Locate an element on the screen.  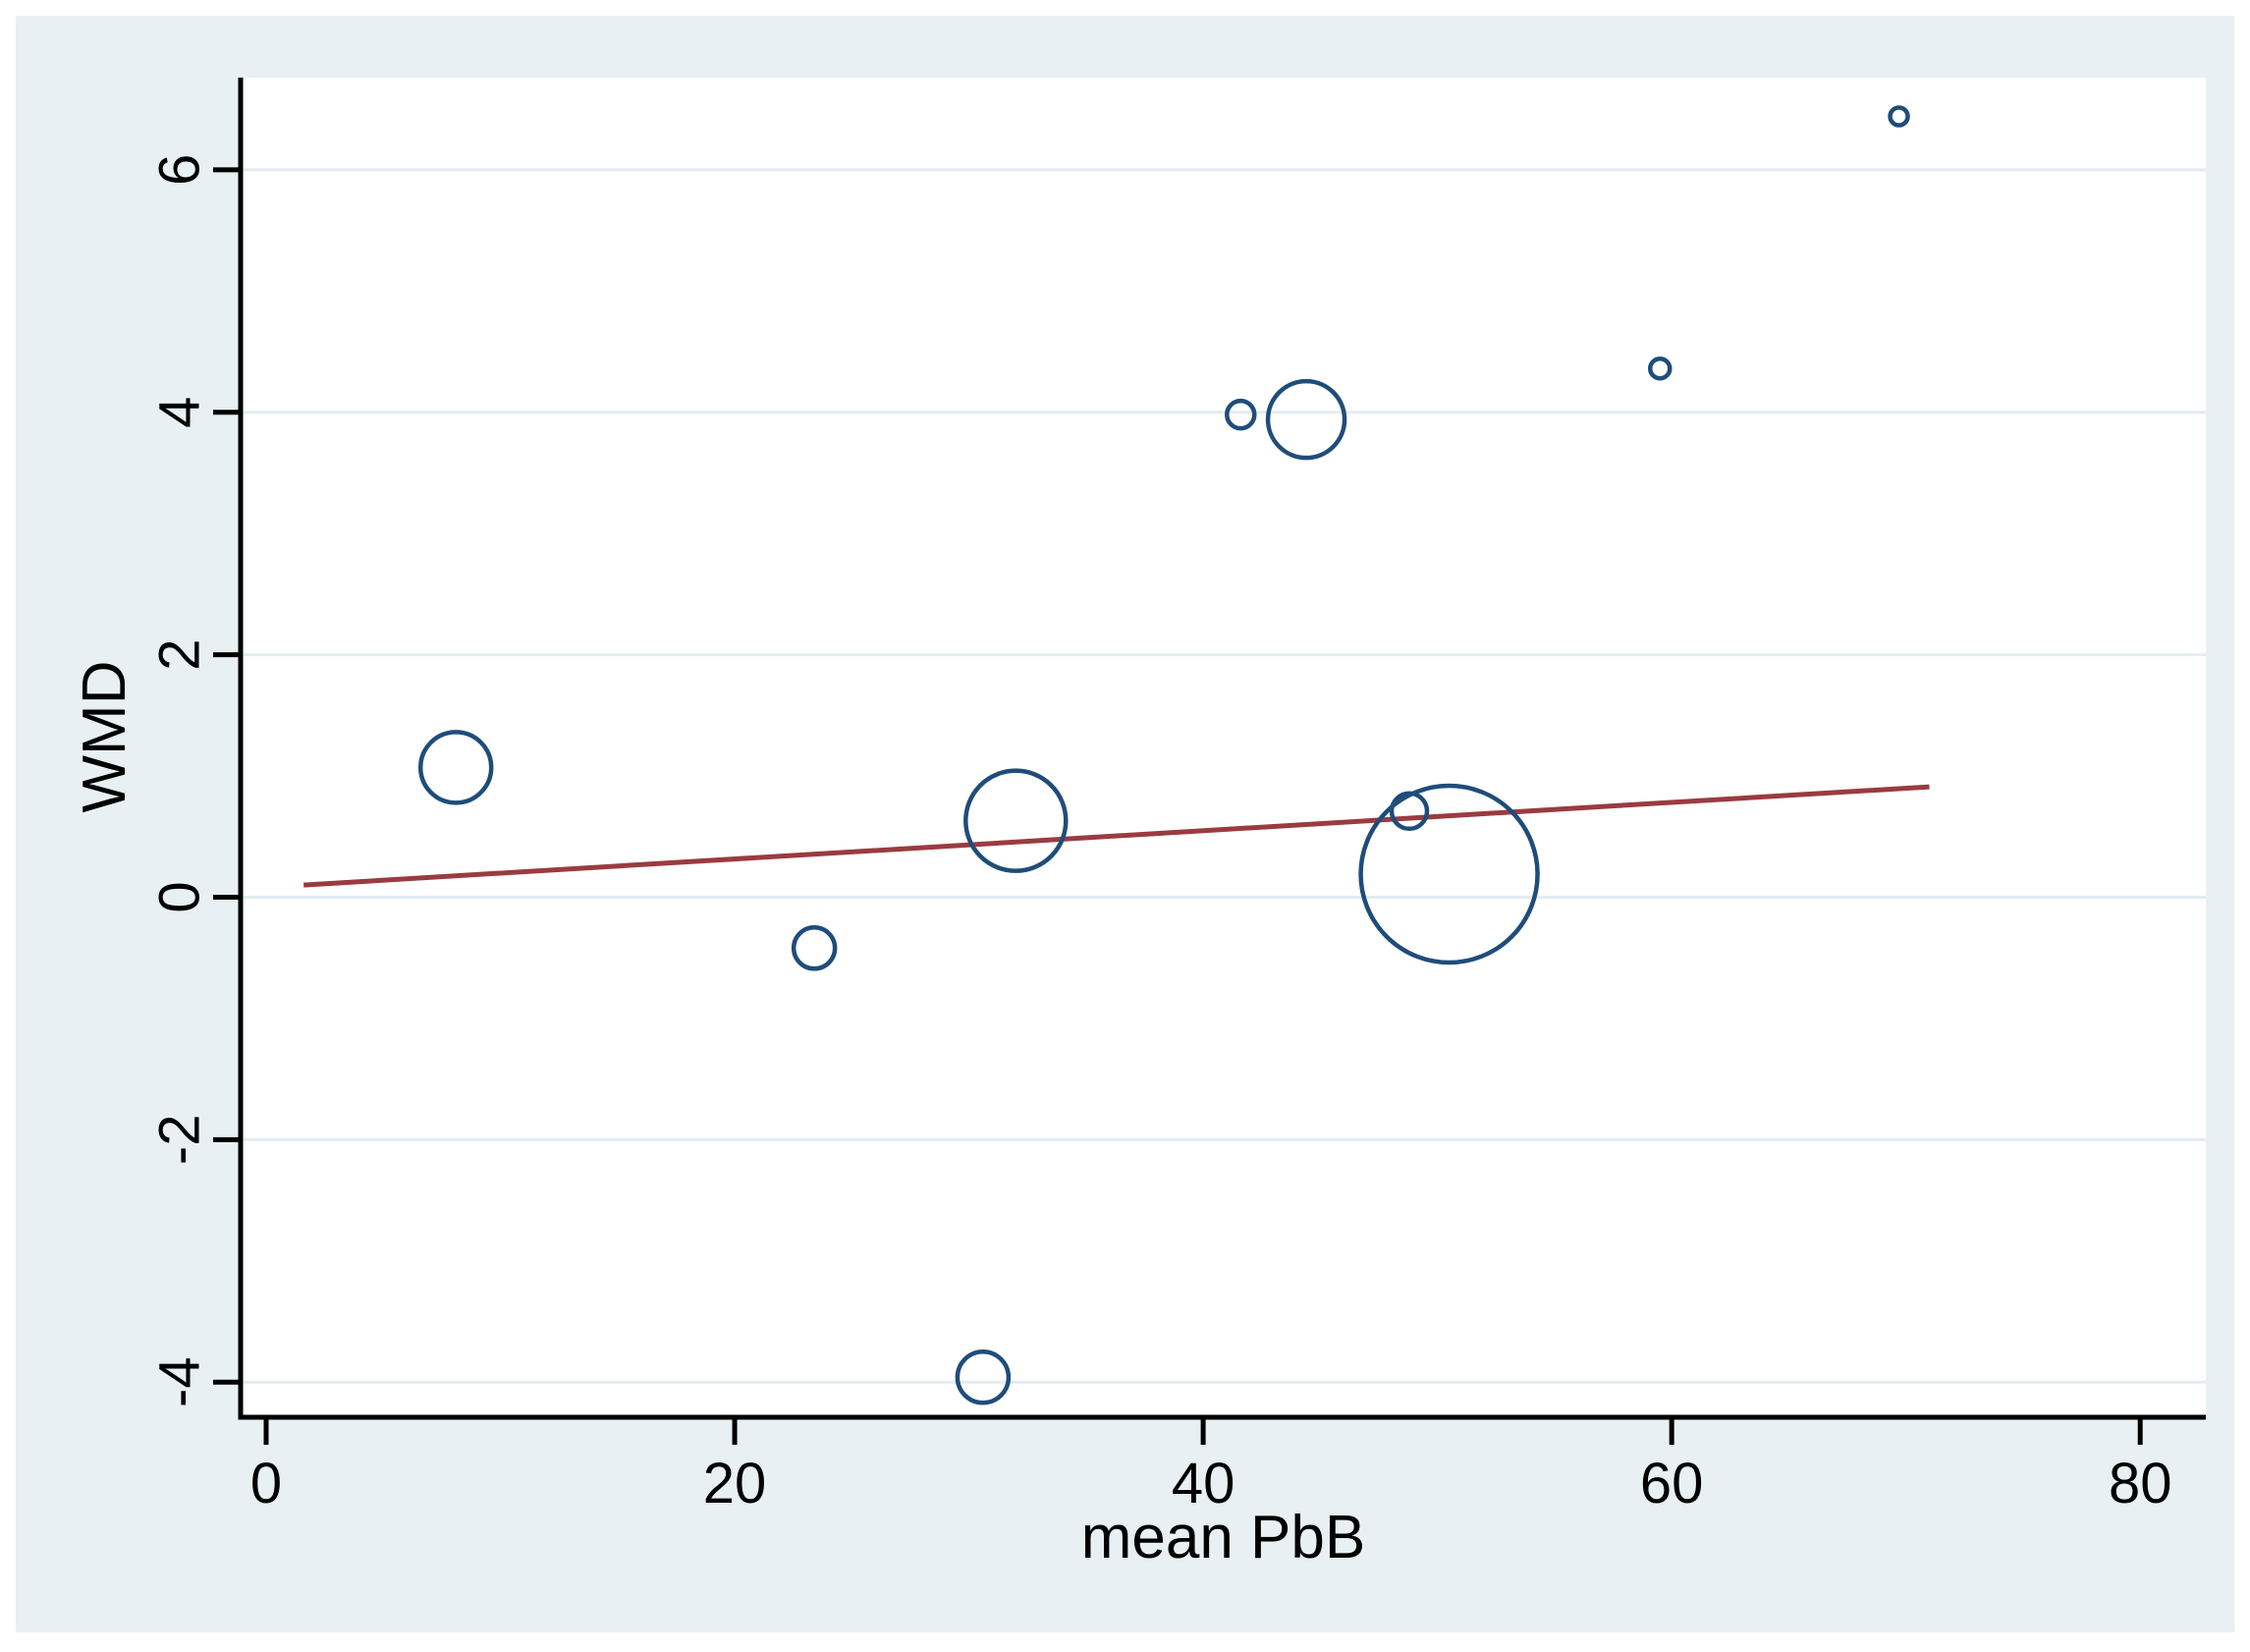
y-axis-title: WMD is located at coordinates (104, 736).